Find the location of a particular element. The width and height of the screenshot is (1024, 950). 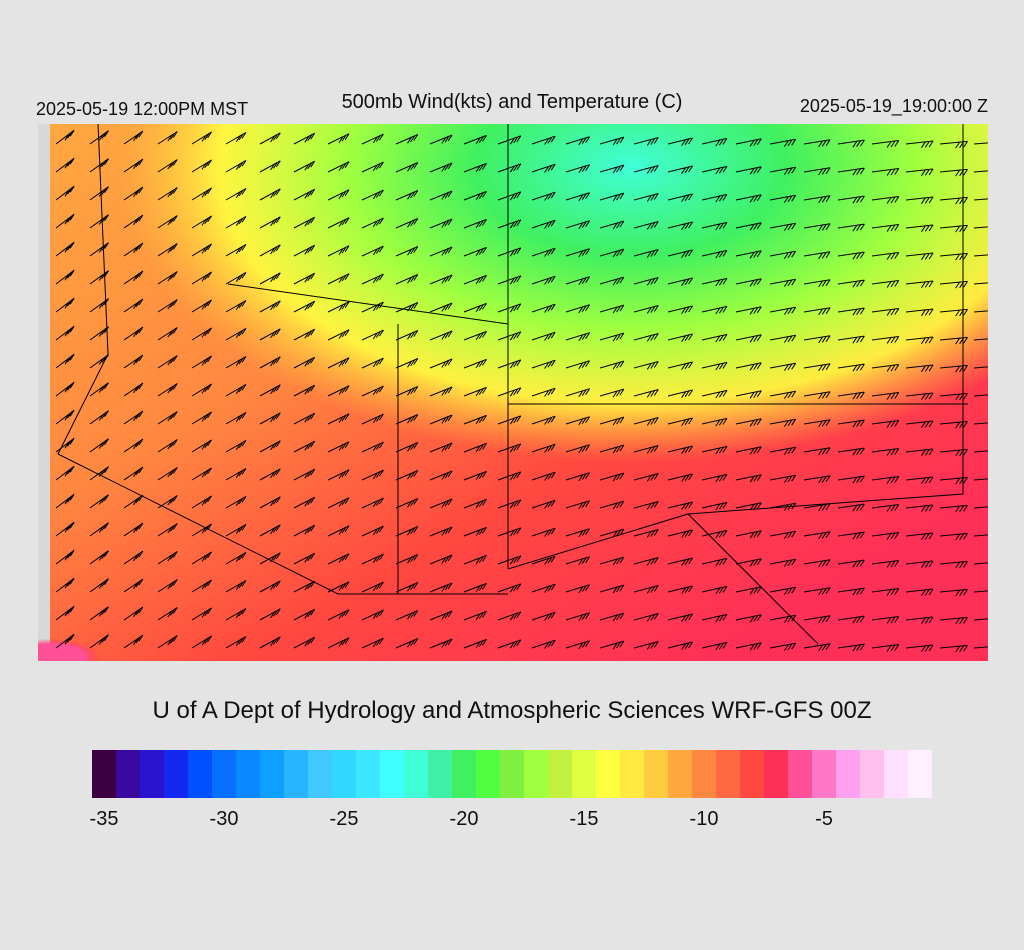

colorbar-ticks: -35 -30 -25 -20 -15 -10 -5 is located at coordinates (512, 823).